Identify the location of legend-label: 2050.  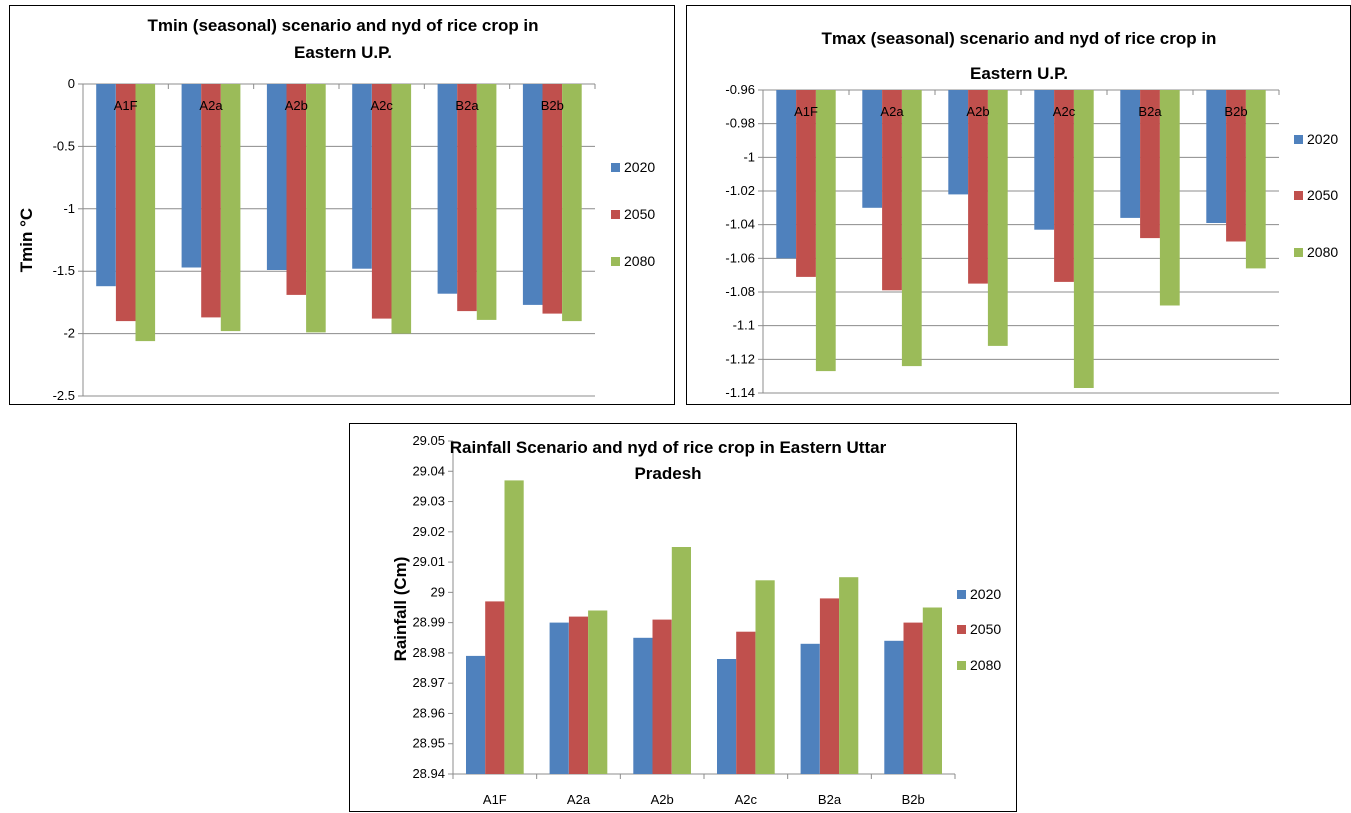
(639, 214).